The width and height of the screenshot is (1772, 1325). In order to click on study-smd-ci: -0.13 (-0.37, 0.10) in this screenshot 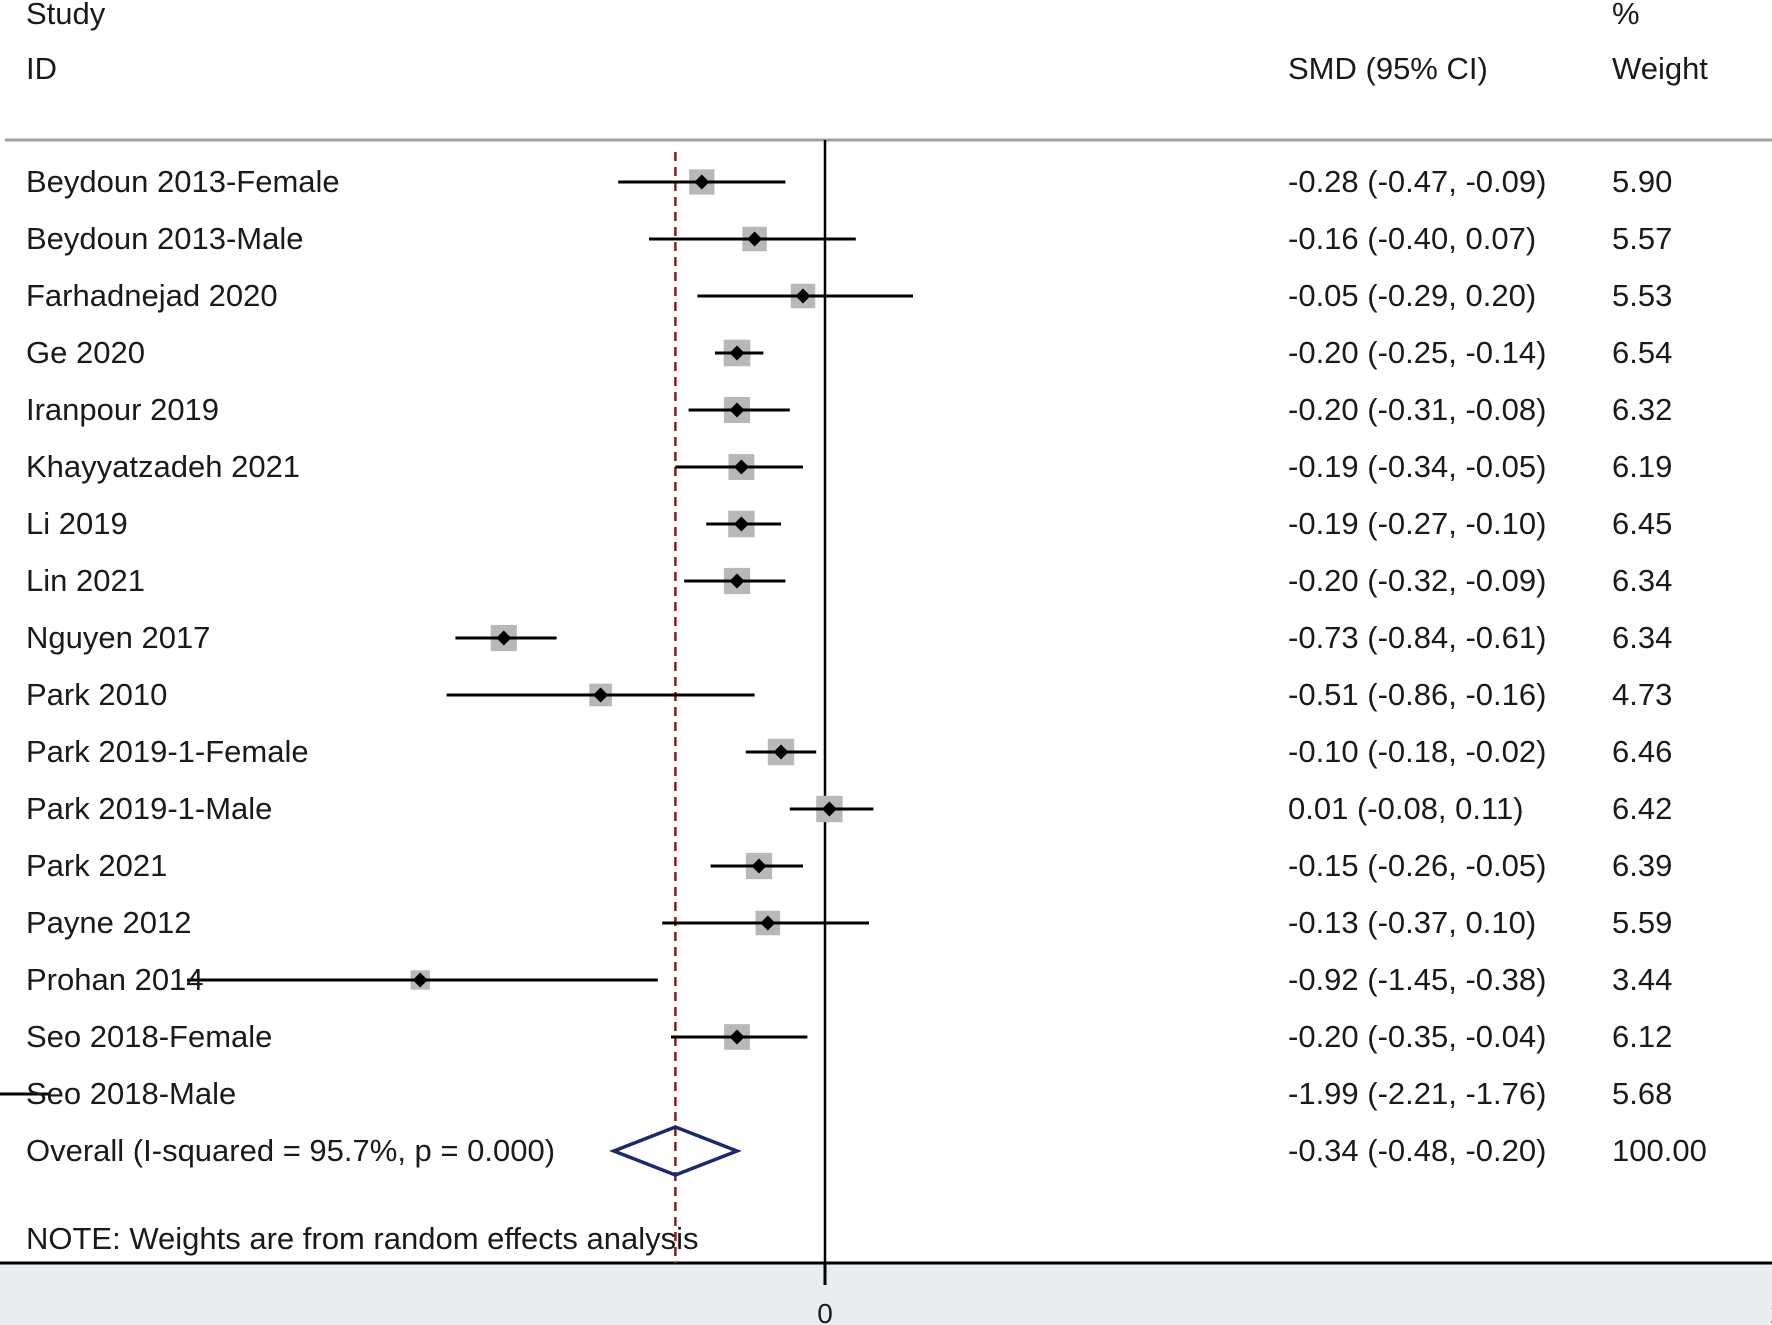, I will do `click(1412, 922)`.